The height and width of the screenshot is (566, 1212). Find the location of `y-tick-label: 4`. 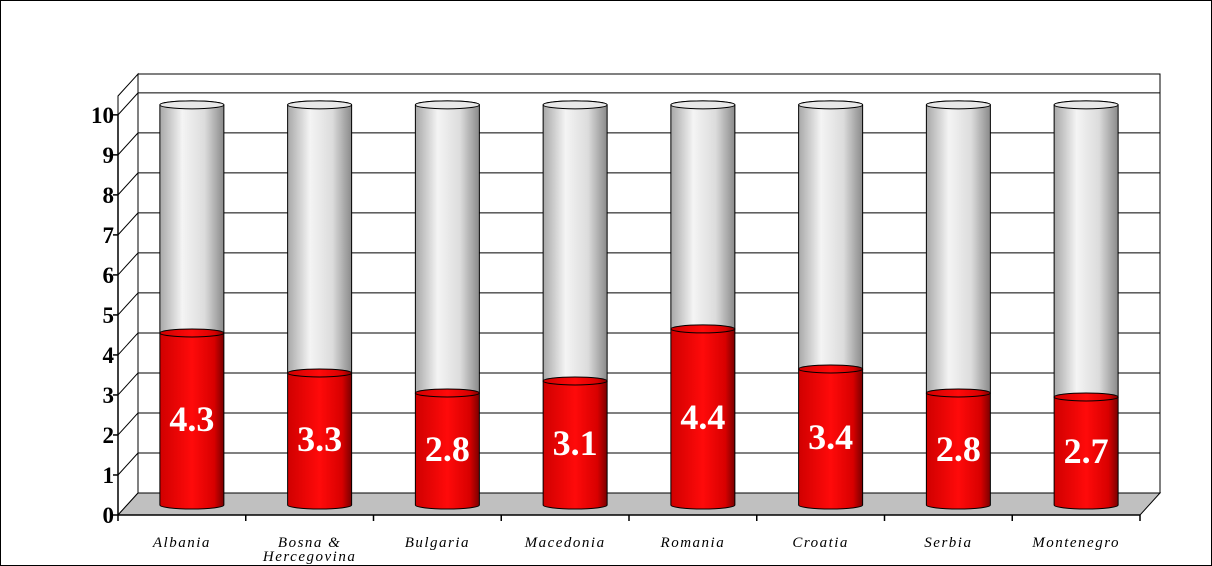

y-tick-label: 4 is located at coordinates (109, 355).